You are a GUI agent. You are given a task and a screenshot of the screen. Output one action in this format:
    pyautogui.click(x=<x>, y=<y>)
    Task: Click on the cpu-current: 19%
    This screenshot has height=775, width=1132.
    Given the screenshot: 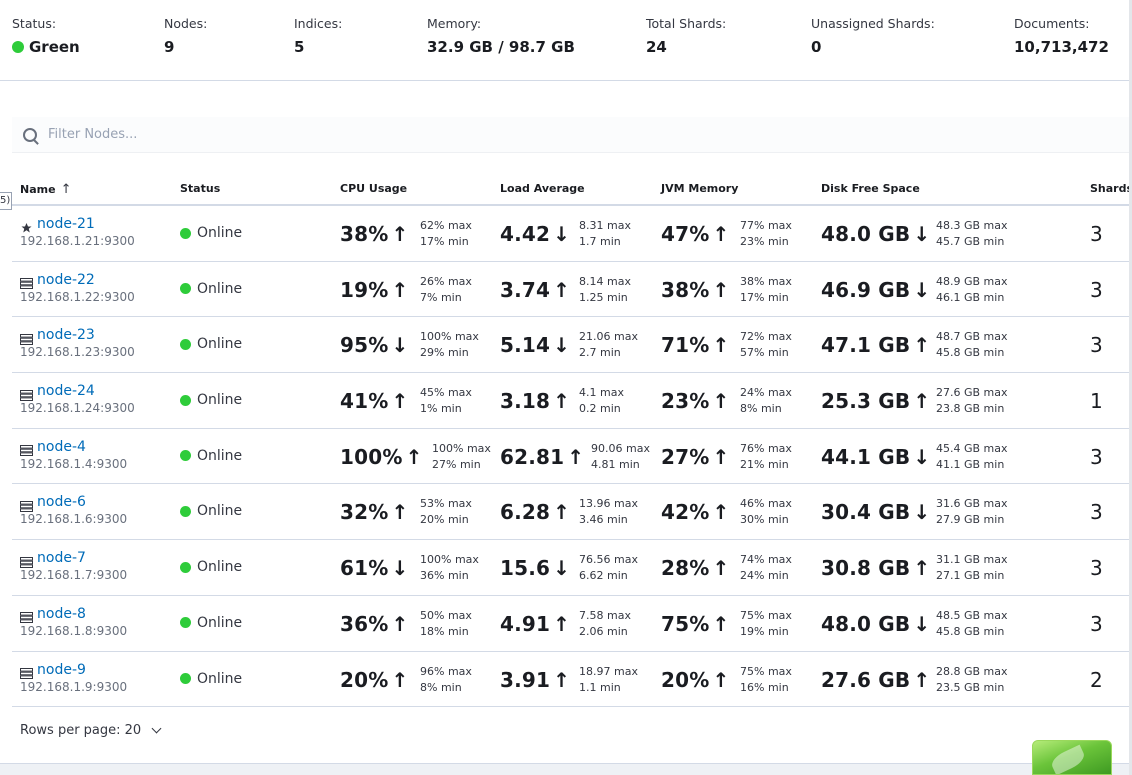 What is the action you would take?
    pyautogui.click(x=364, y=289)
    